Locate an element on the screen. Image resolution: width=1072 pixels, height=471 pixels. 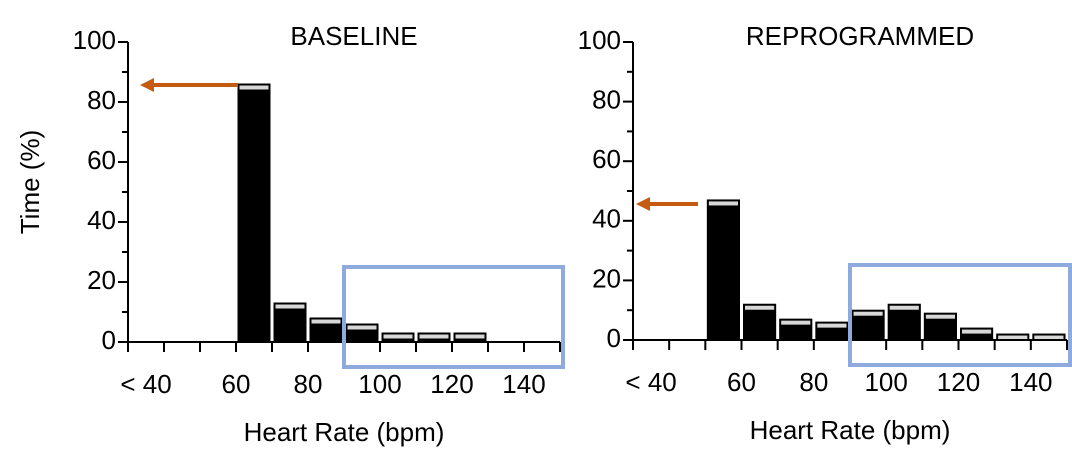
chart-title: REPROGRAMMED is located at coordinates (860, 36).